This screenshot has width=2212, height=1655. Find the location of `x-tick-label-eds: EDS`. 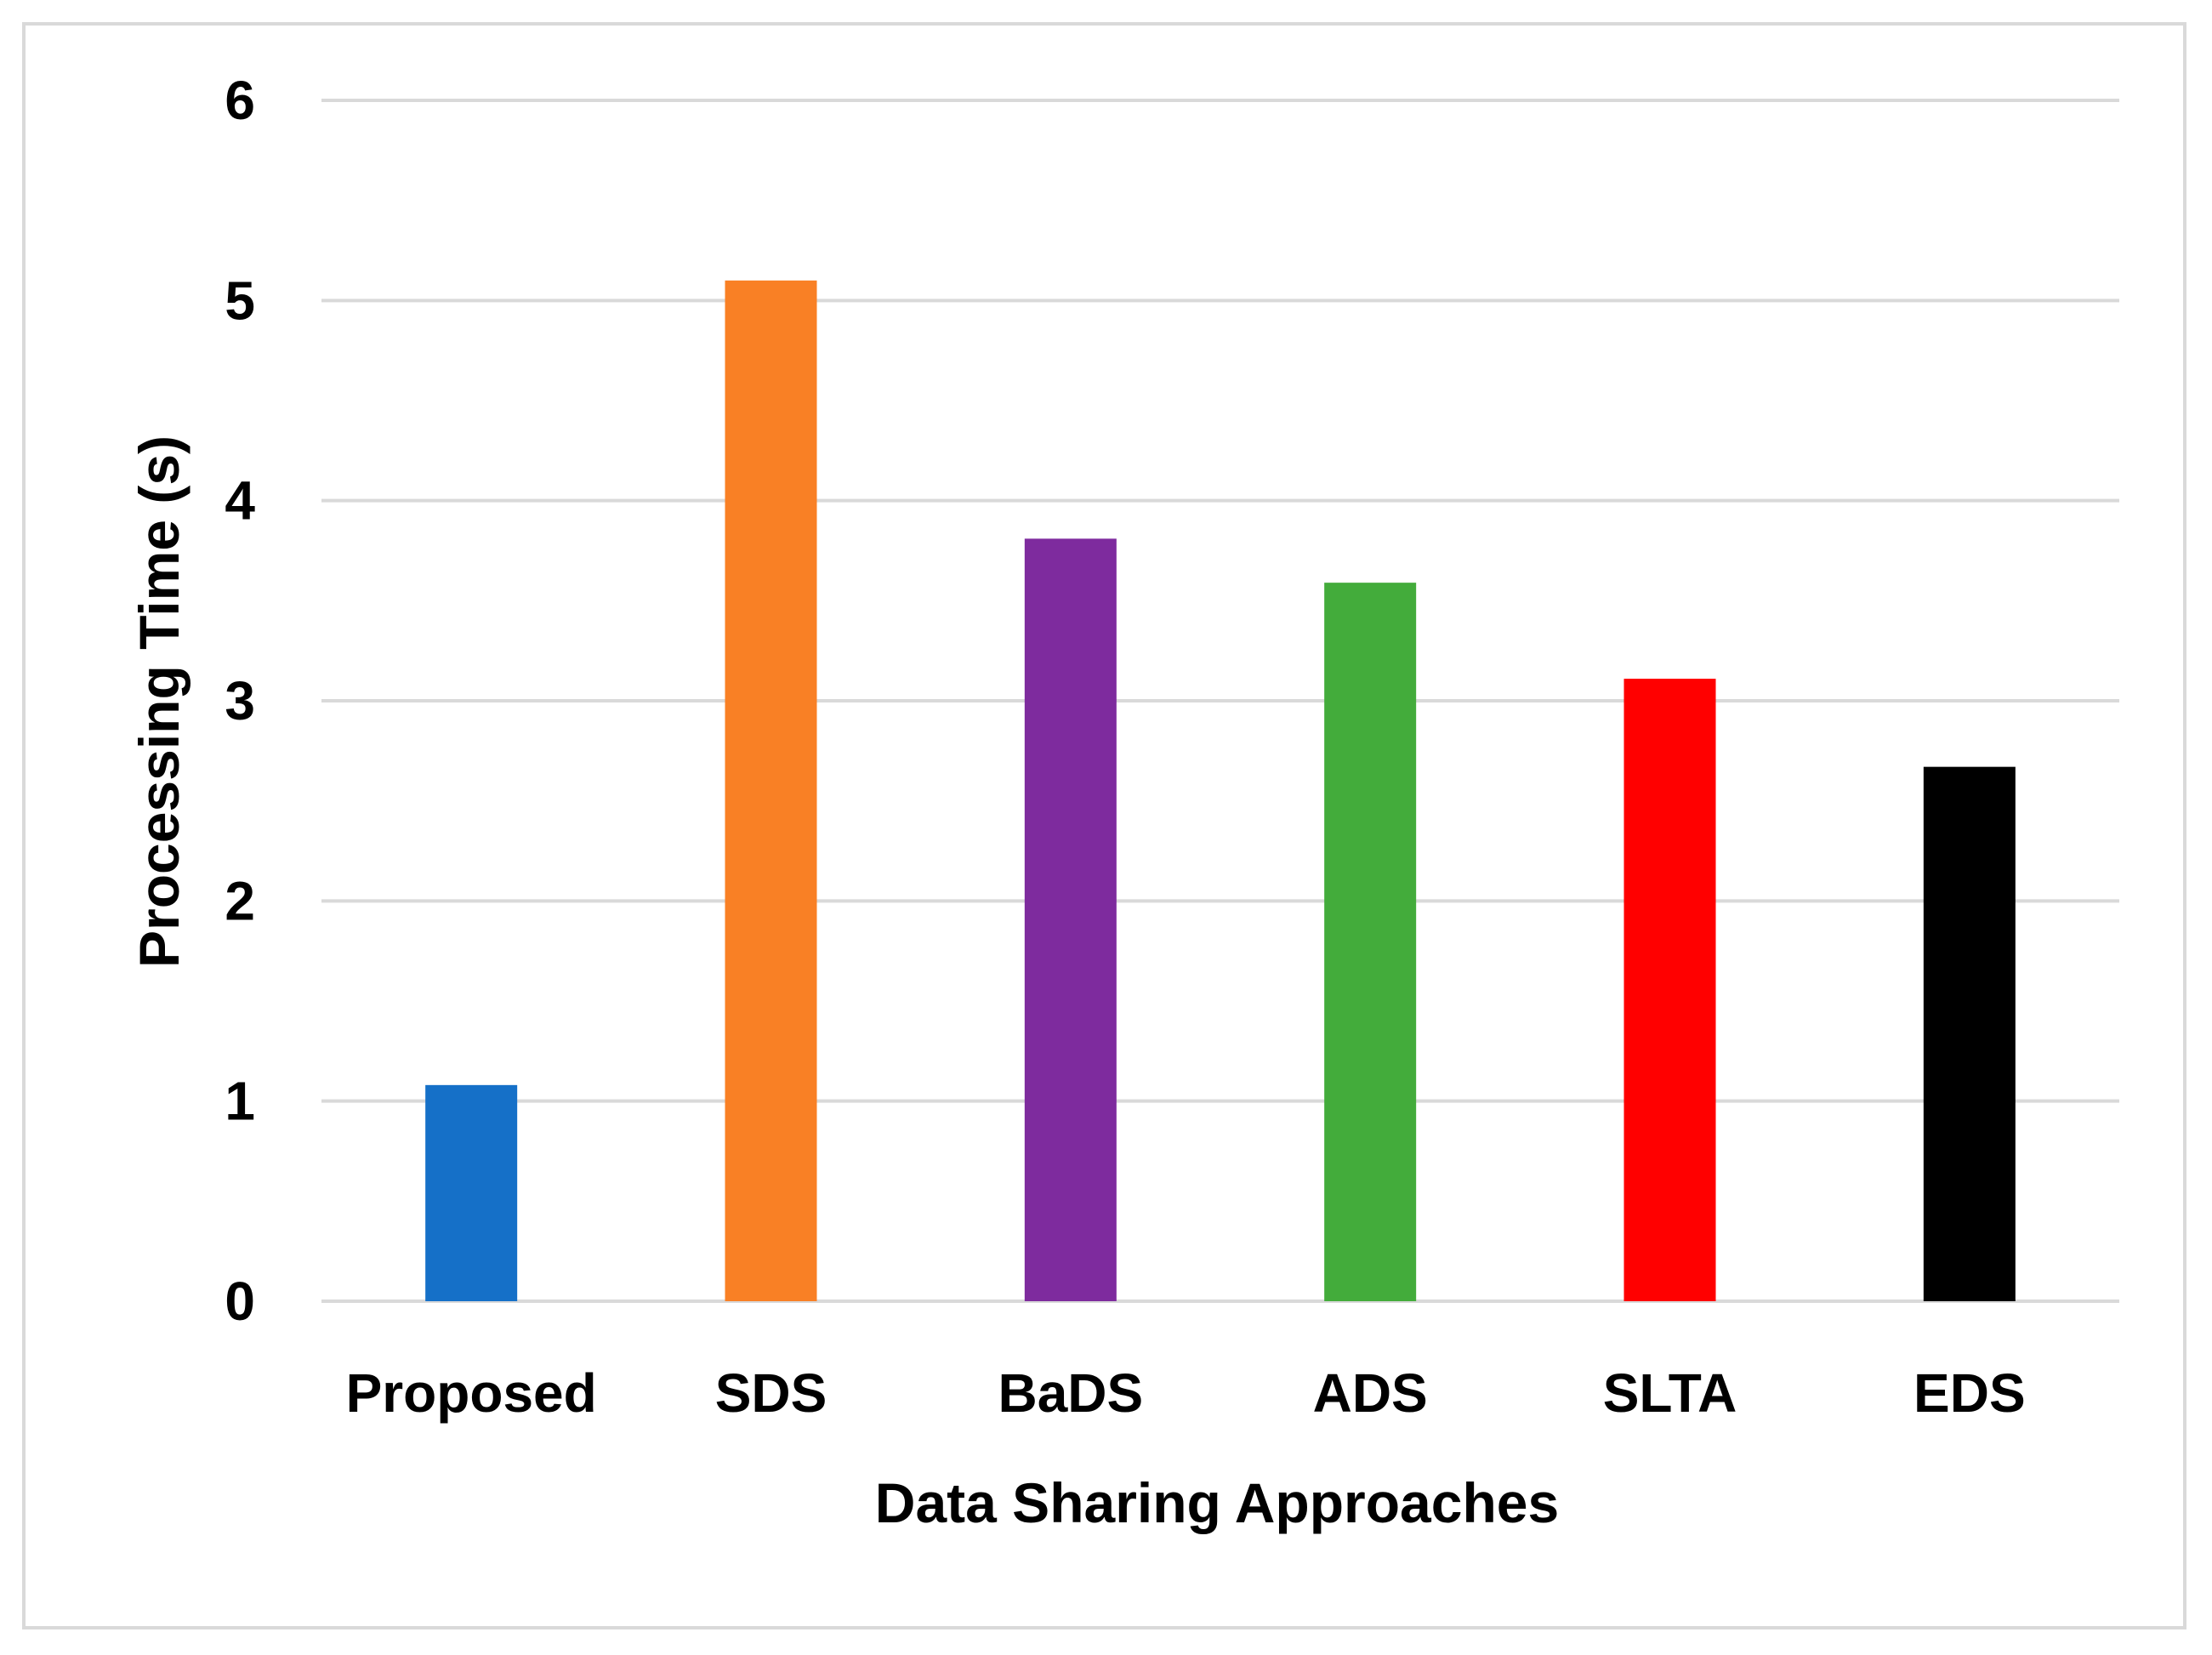

x-tick-label-eds: EDS is located at coordinates (1969, 1393).